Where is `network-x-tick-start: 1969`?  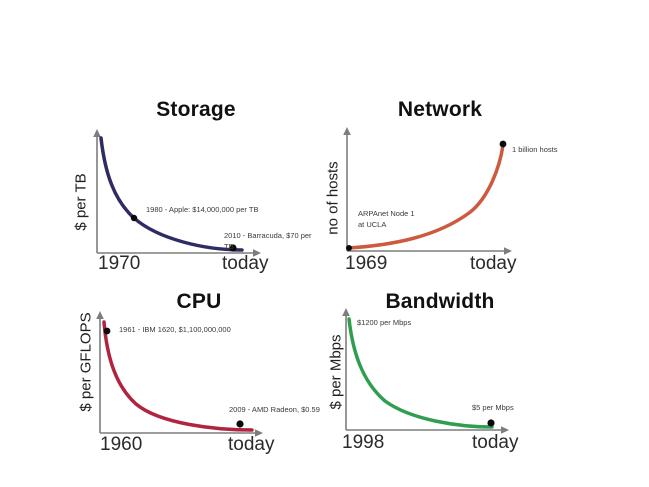 network-x-tick-start: 1969 is located at coordinates (366, 263).